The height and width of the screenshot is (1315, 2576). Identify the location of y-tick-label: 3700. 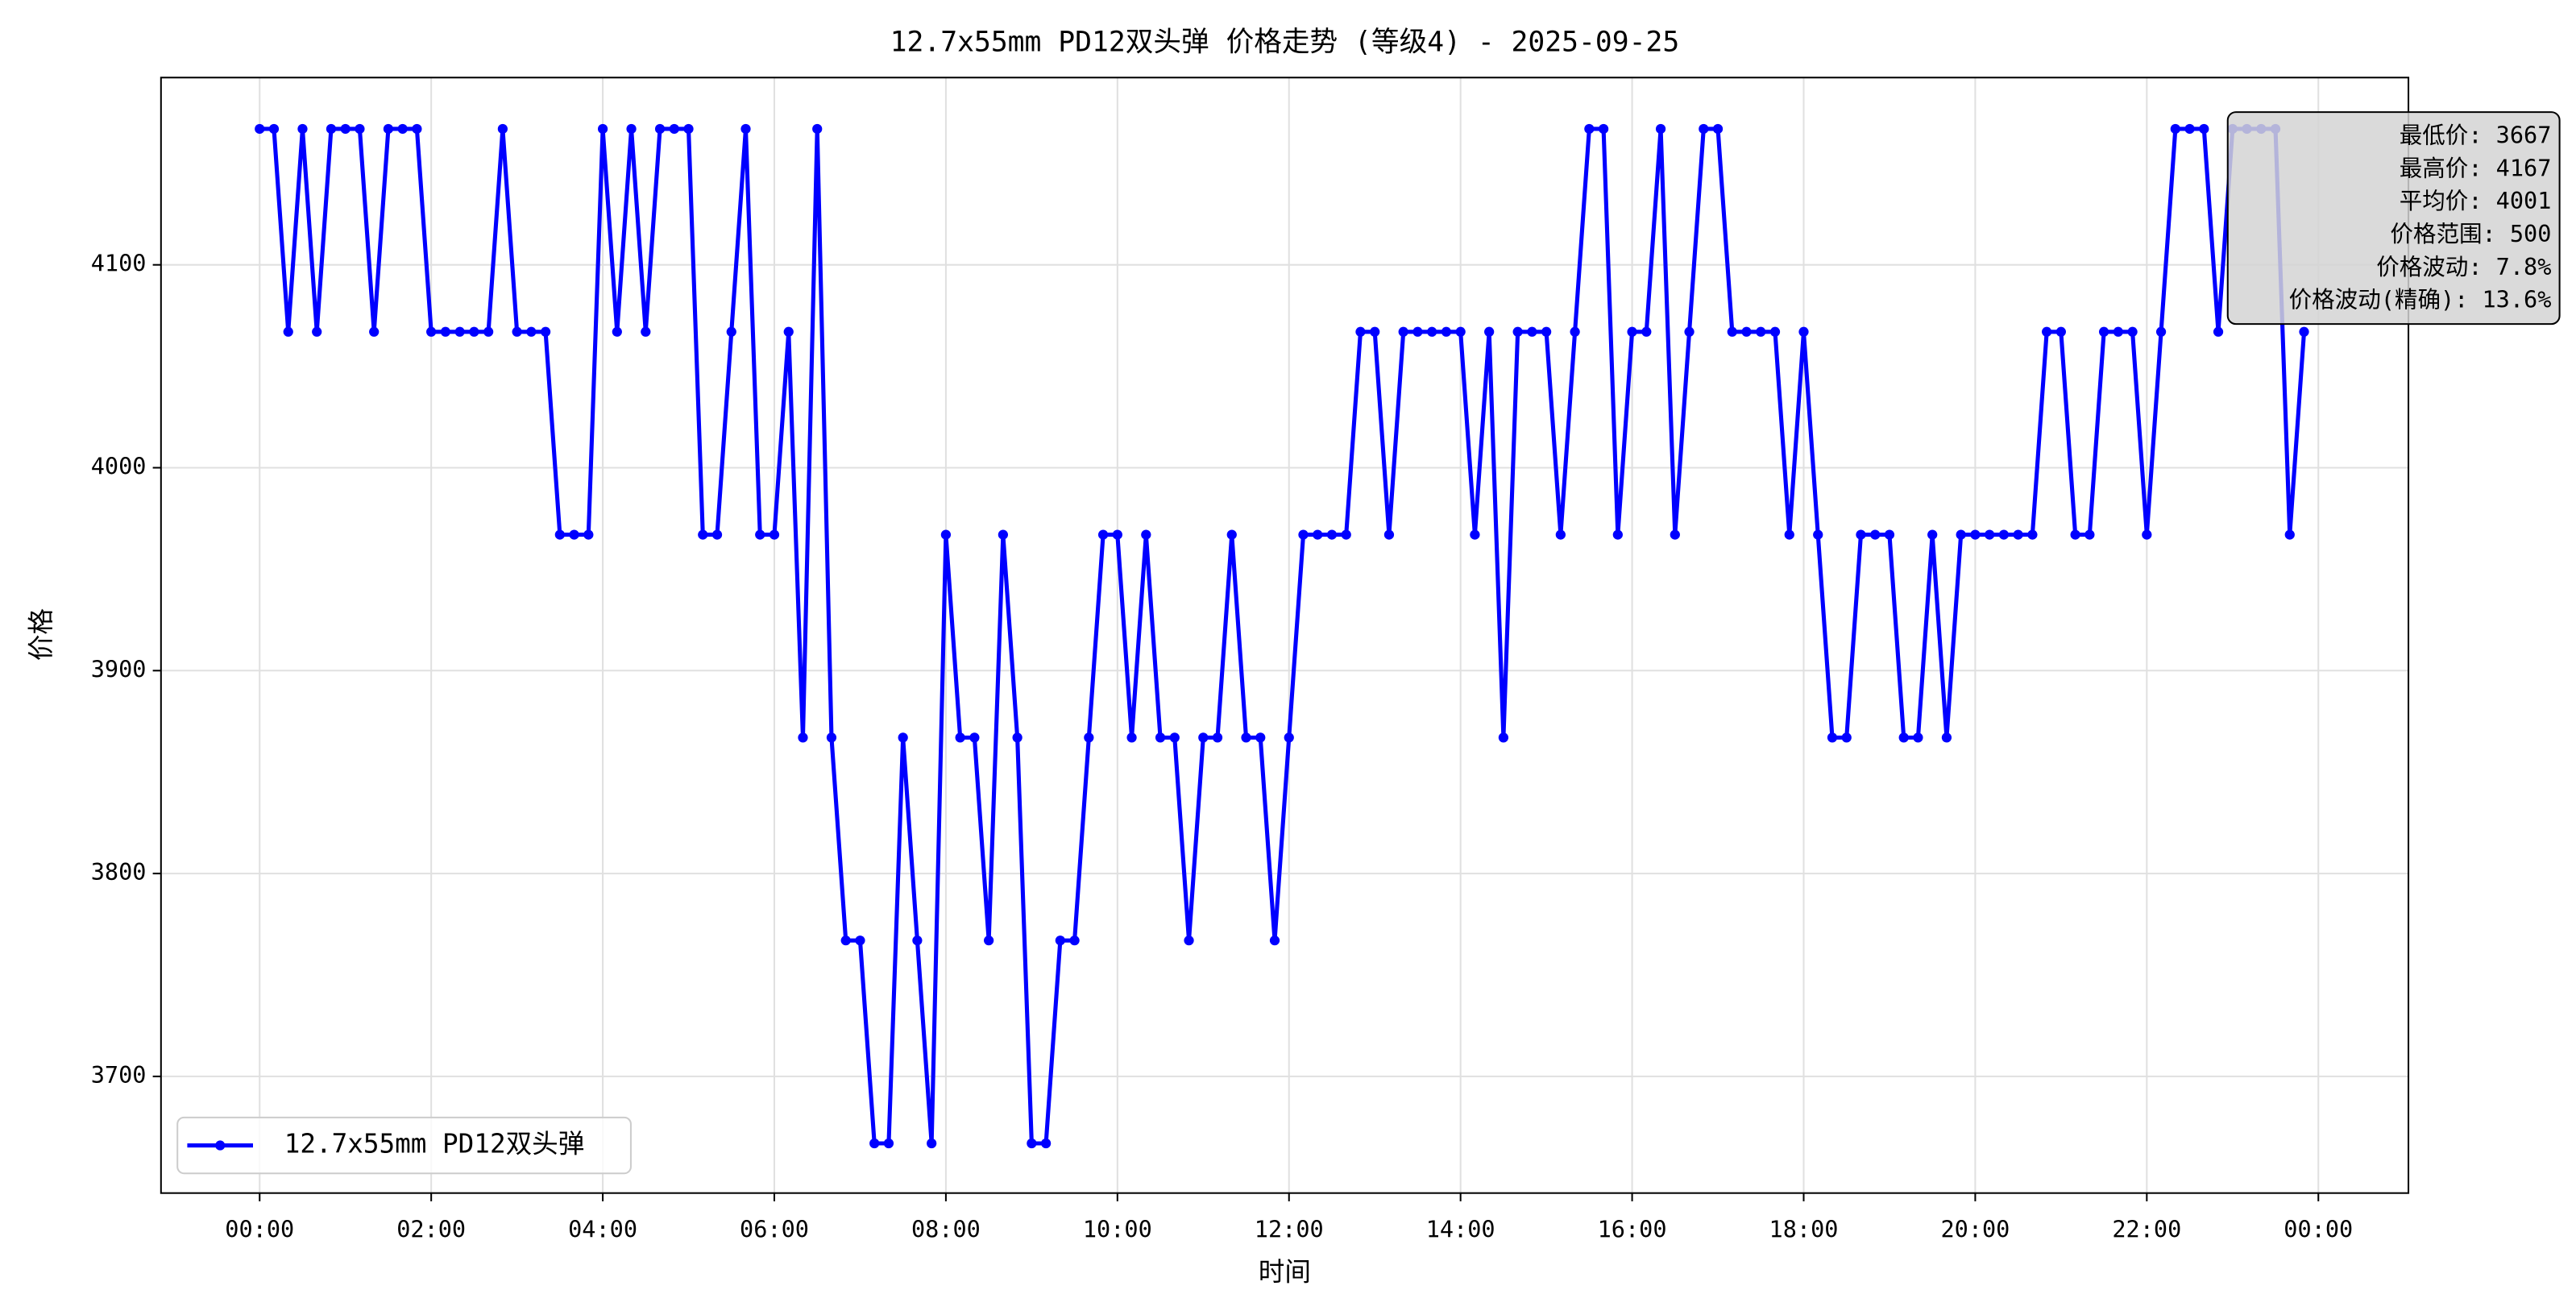
(119, 1075).